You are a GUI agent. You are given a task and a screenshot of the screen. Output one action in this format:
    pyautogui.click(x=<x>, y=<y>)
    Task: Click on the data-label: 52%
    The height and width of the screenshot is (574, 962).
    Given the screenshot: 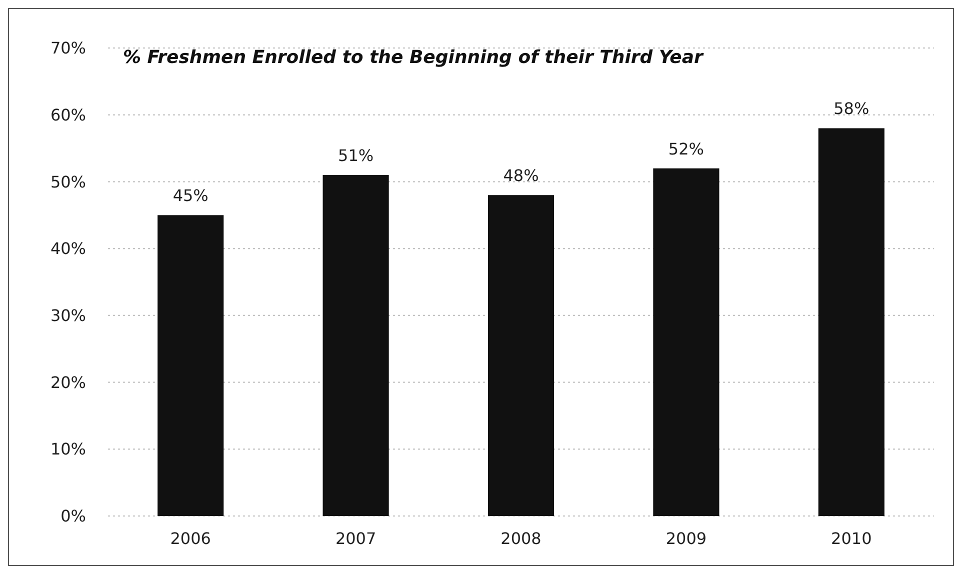 What is the action you would take?
    pyautogui.click(x=686, y=148)
    